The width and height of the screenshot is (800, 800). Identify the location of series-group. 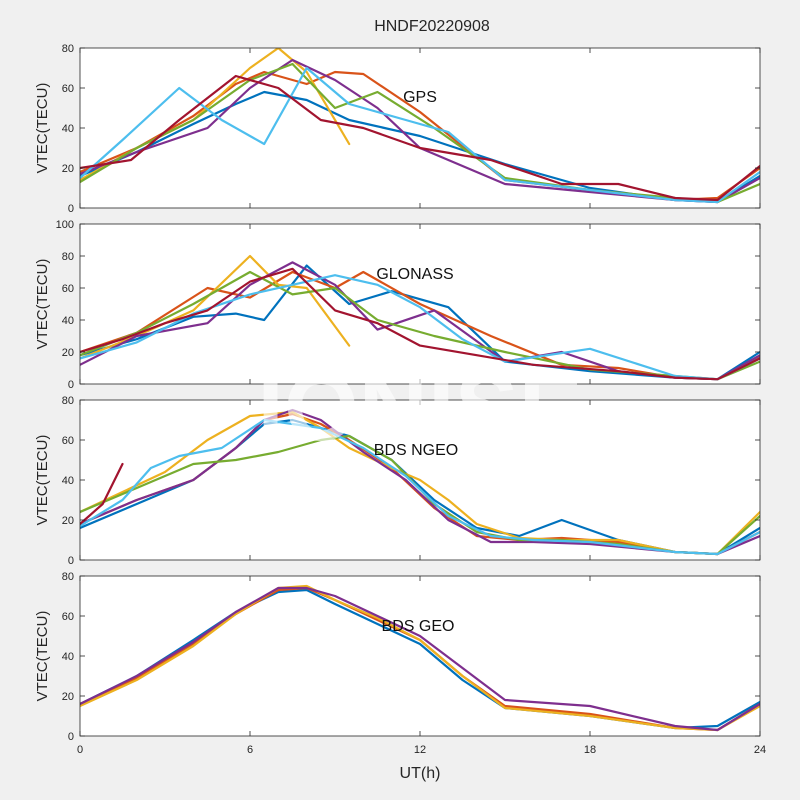
(420, 317).